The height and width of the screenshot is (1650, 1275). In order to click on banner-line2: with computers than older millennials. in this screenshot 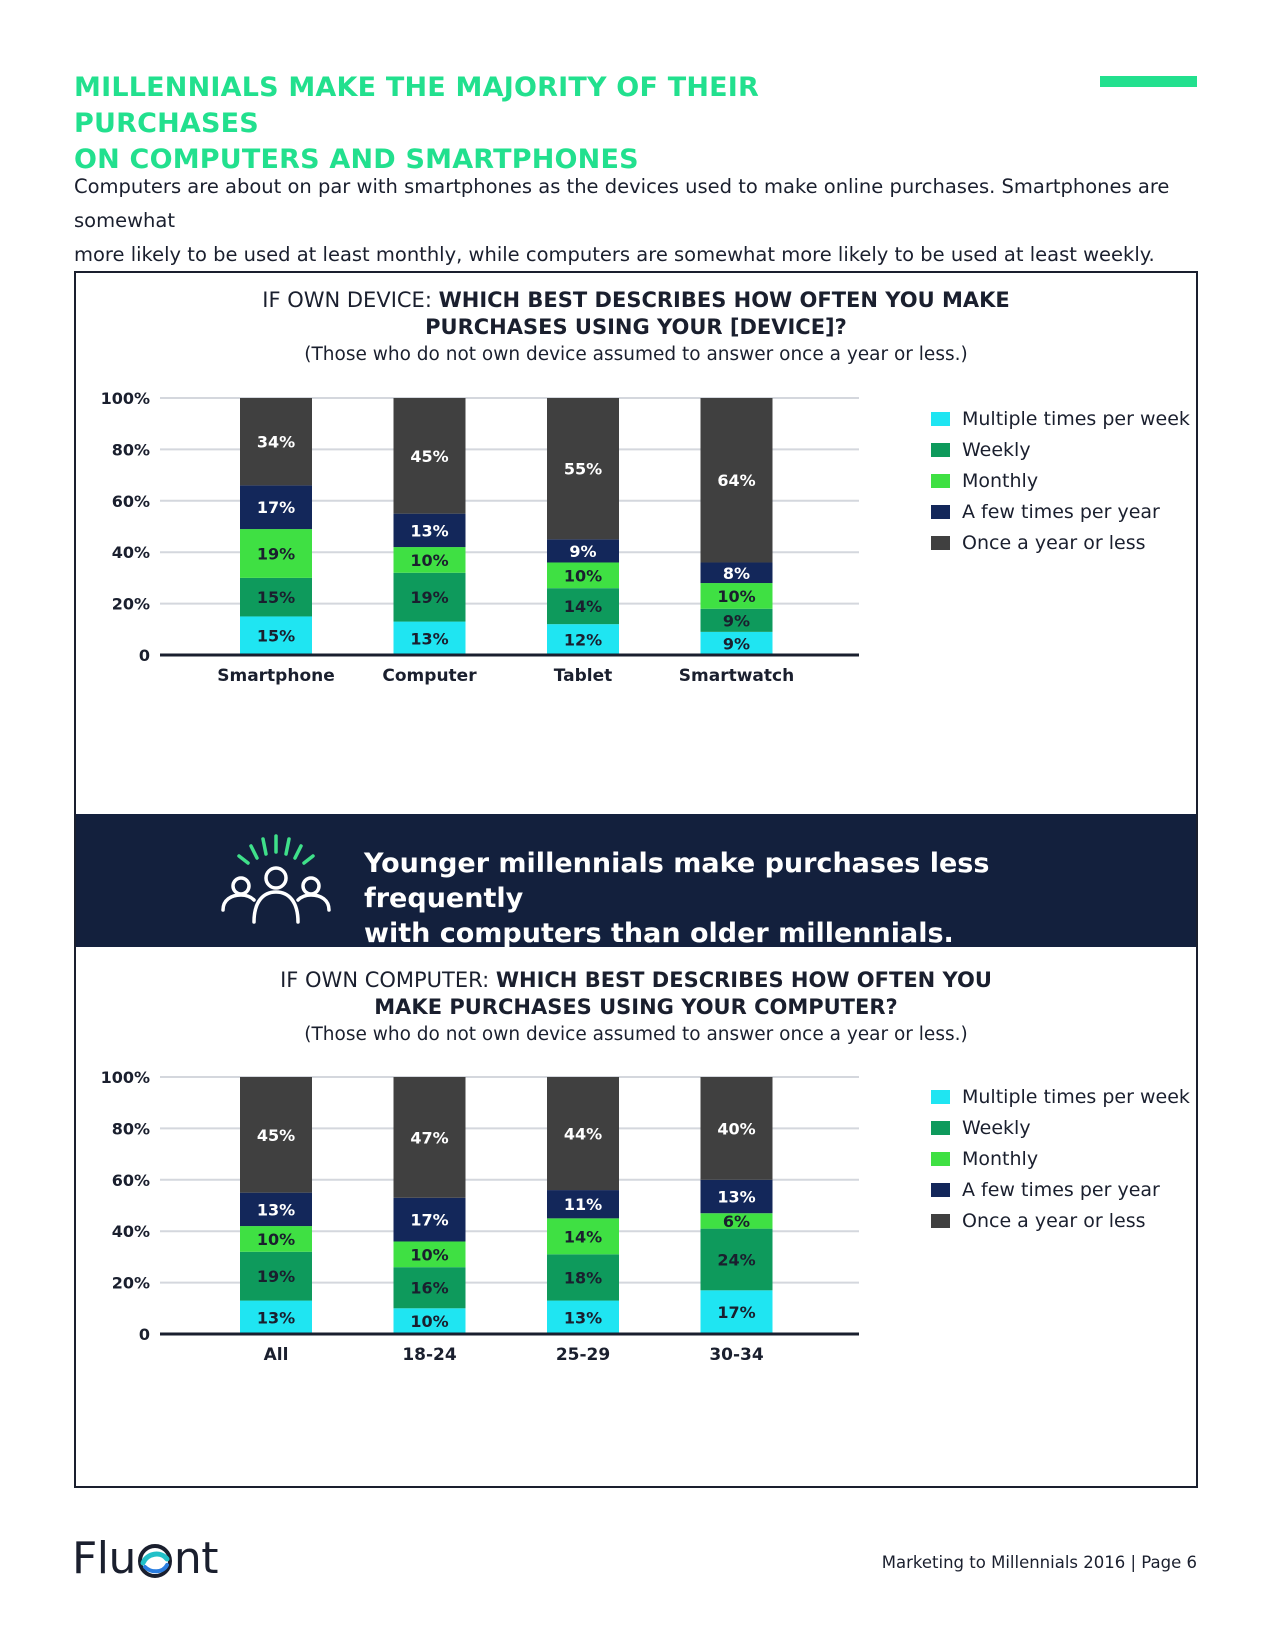, I will do `click(659, 933)`.